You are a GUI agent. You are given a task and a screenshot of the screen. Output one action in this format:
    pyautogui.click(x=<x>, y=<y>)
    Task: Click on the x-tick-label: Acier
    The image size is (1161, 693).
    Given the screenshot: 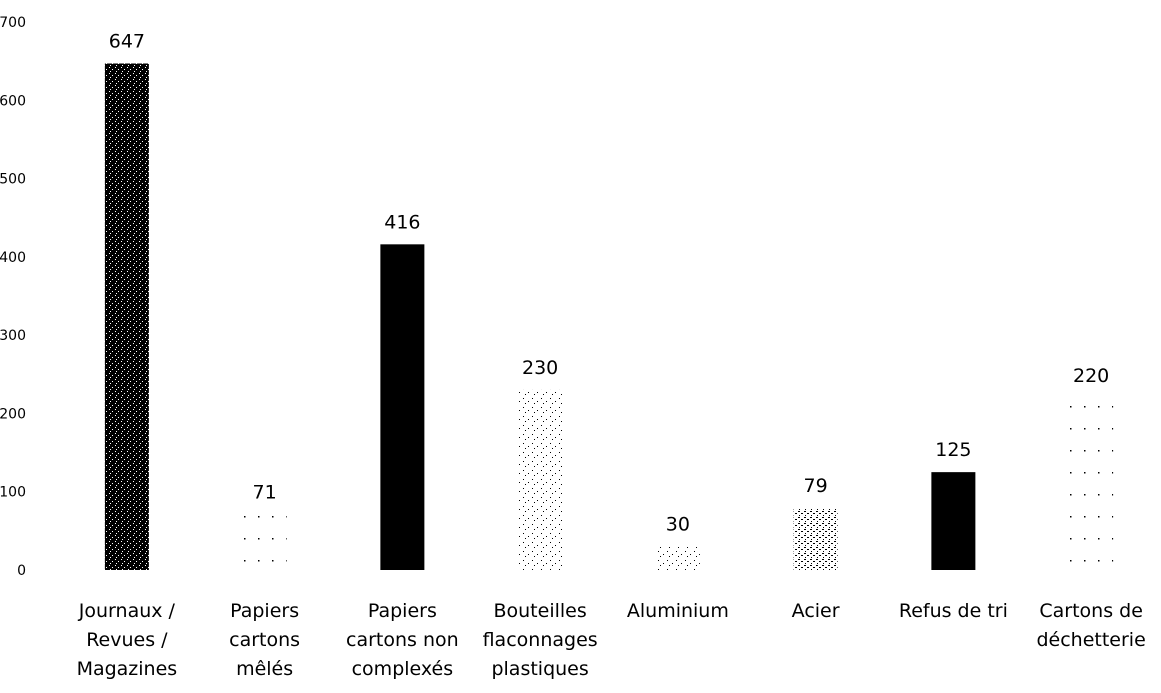 What is the action you would take?
    pyautogui.click(x=816, y=611)
    